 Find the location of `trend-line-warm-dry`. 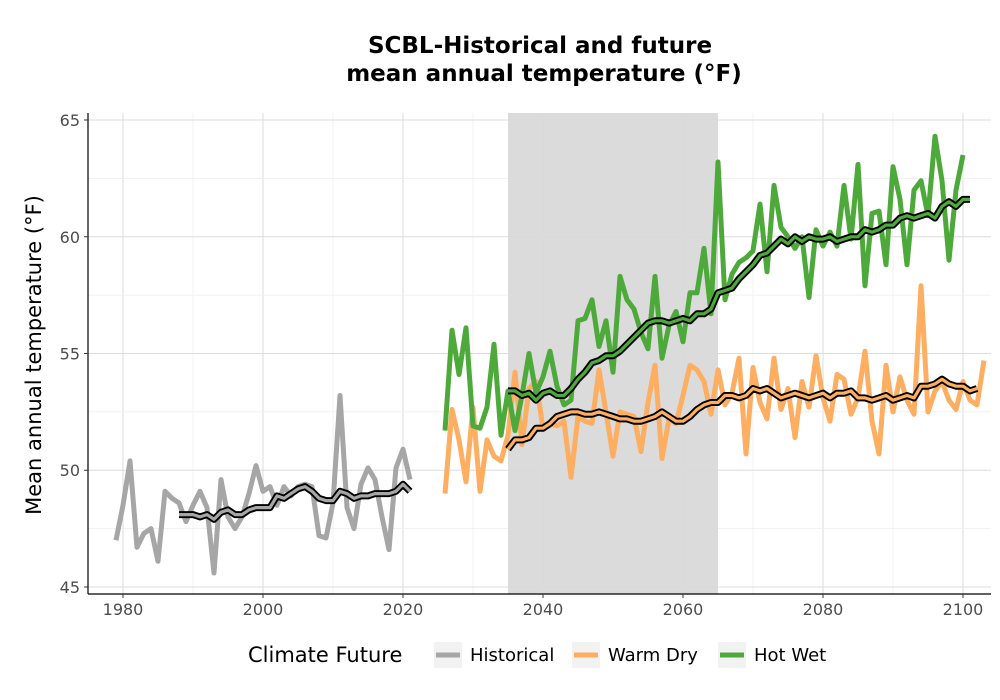

trend-line-warm-dry is located at coordinates (742, 414).